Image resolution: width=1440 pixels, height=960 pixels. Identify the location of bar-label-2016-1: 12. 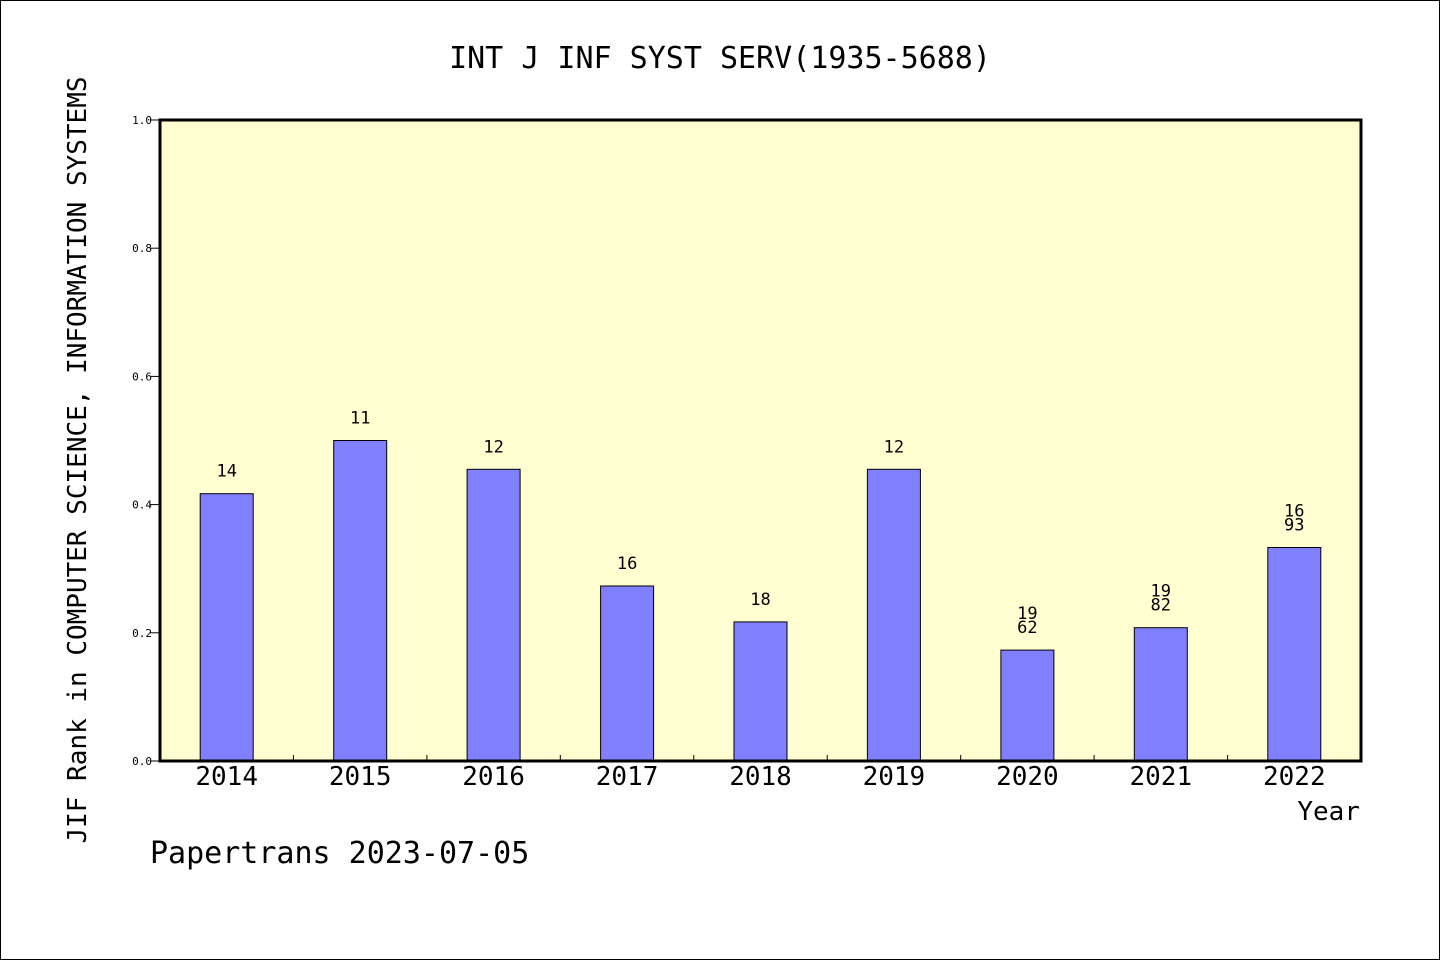
(493, 447).